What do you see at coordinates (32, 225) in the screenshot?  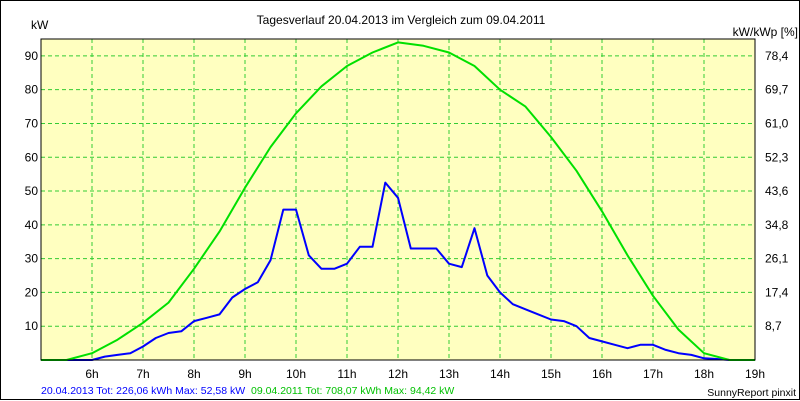 I see `y-tick-label-left: 40` at bounding box center [32, 225].